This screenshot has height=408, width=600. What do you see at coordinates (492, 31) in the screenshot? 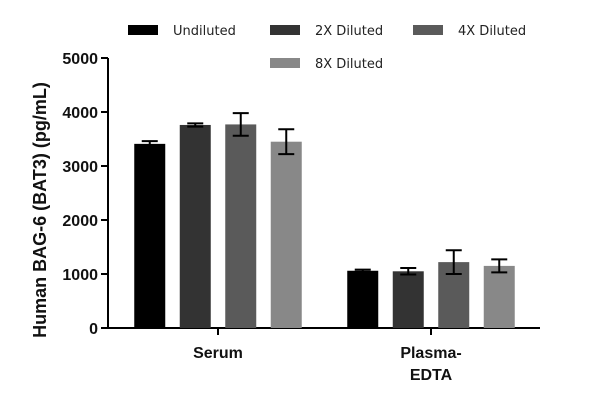
I see `legend-label: 4X Diluted` at bounding box center [492, 31].